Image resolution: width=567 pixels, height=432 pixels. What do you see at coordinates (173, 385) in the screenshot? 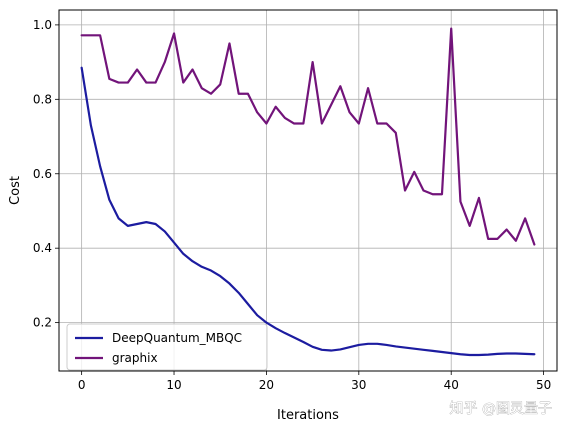
I see `x-tick-label: 10` at bounding box center [173, 385].